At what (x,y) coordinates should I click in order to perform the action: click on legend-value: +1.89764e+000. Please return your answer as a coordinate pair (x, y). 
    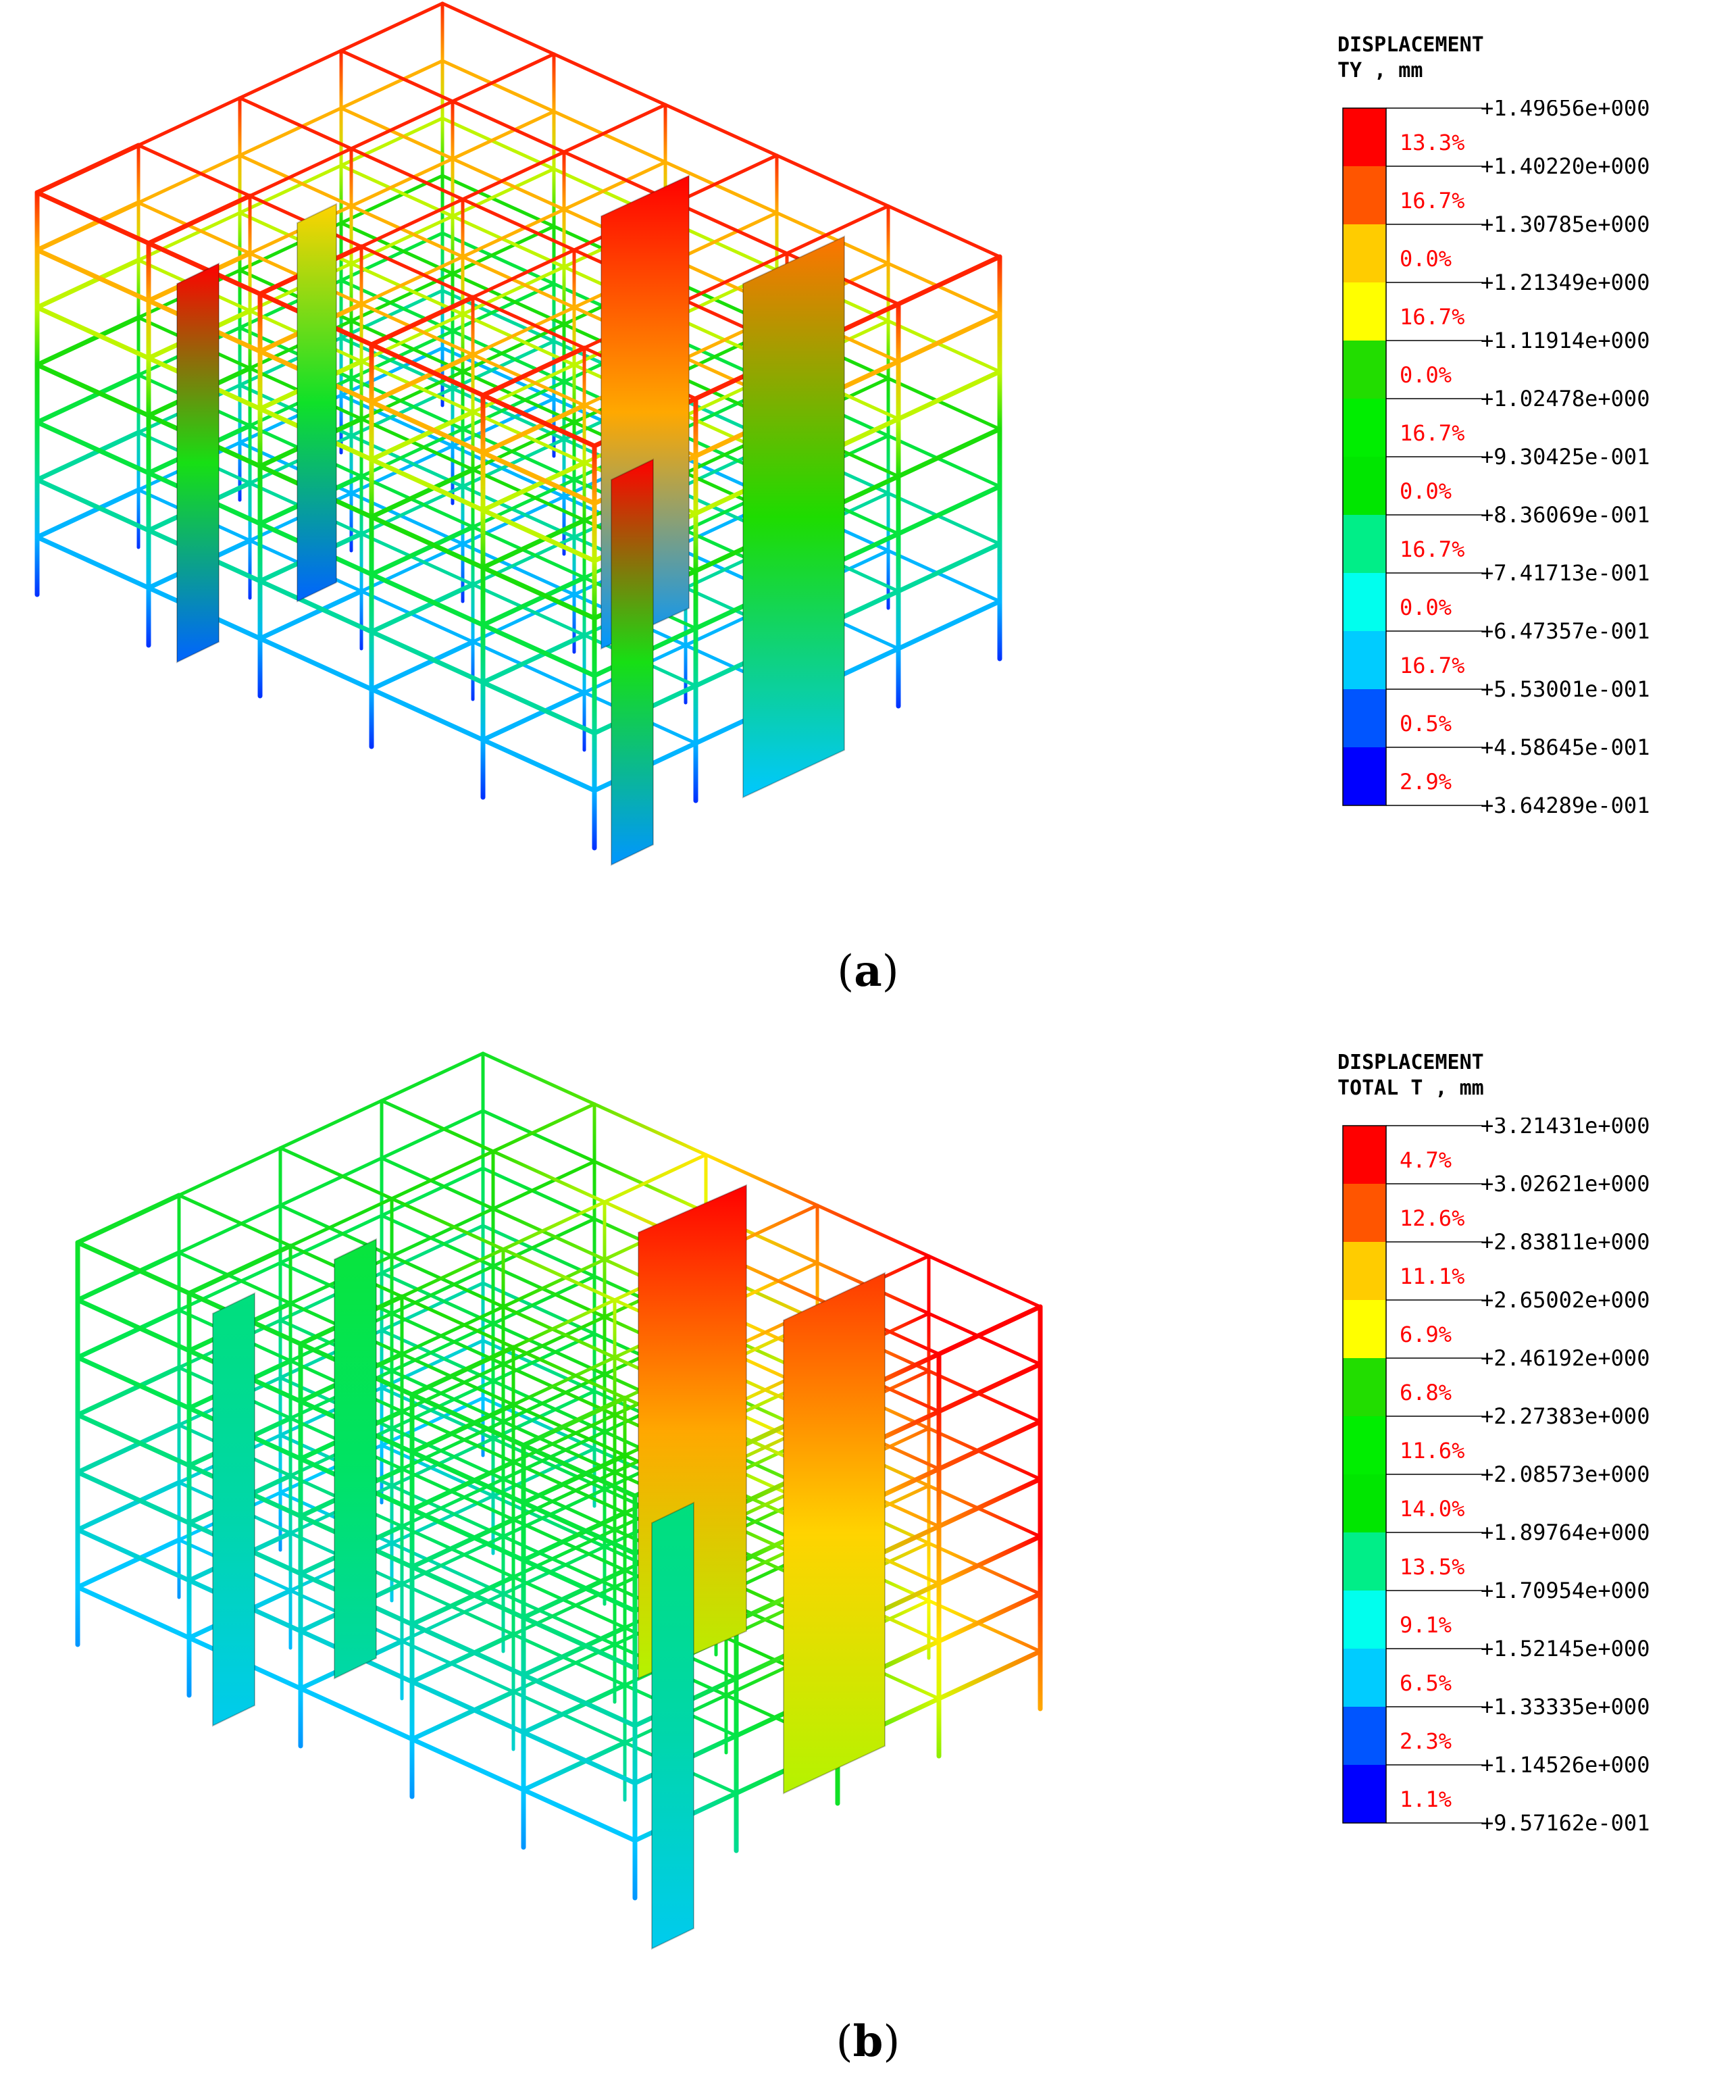
    Looking at the image, I should click on (1565, 1532).